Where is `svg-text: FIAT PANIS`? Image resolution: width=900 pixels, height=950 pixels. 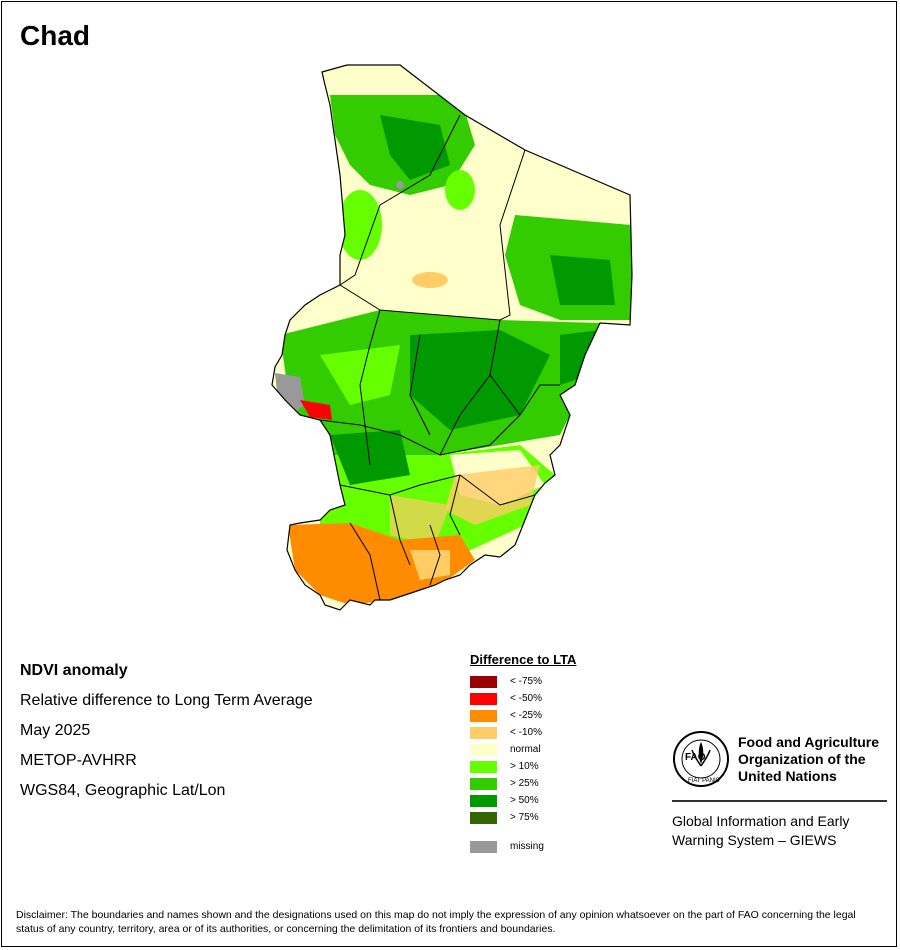 svg-text: FIAT PANIS is located at coordinates (704, 781).